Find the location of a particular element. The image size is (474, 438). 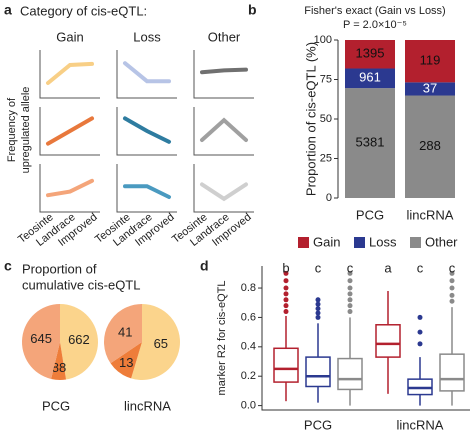

chart-title: P = 2.0×10⁻⁵ is located at coordinates (375, 25).